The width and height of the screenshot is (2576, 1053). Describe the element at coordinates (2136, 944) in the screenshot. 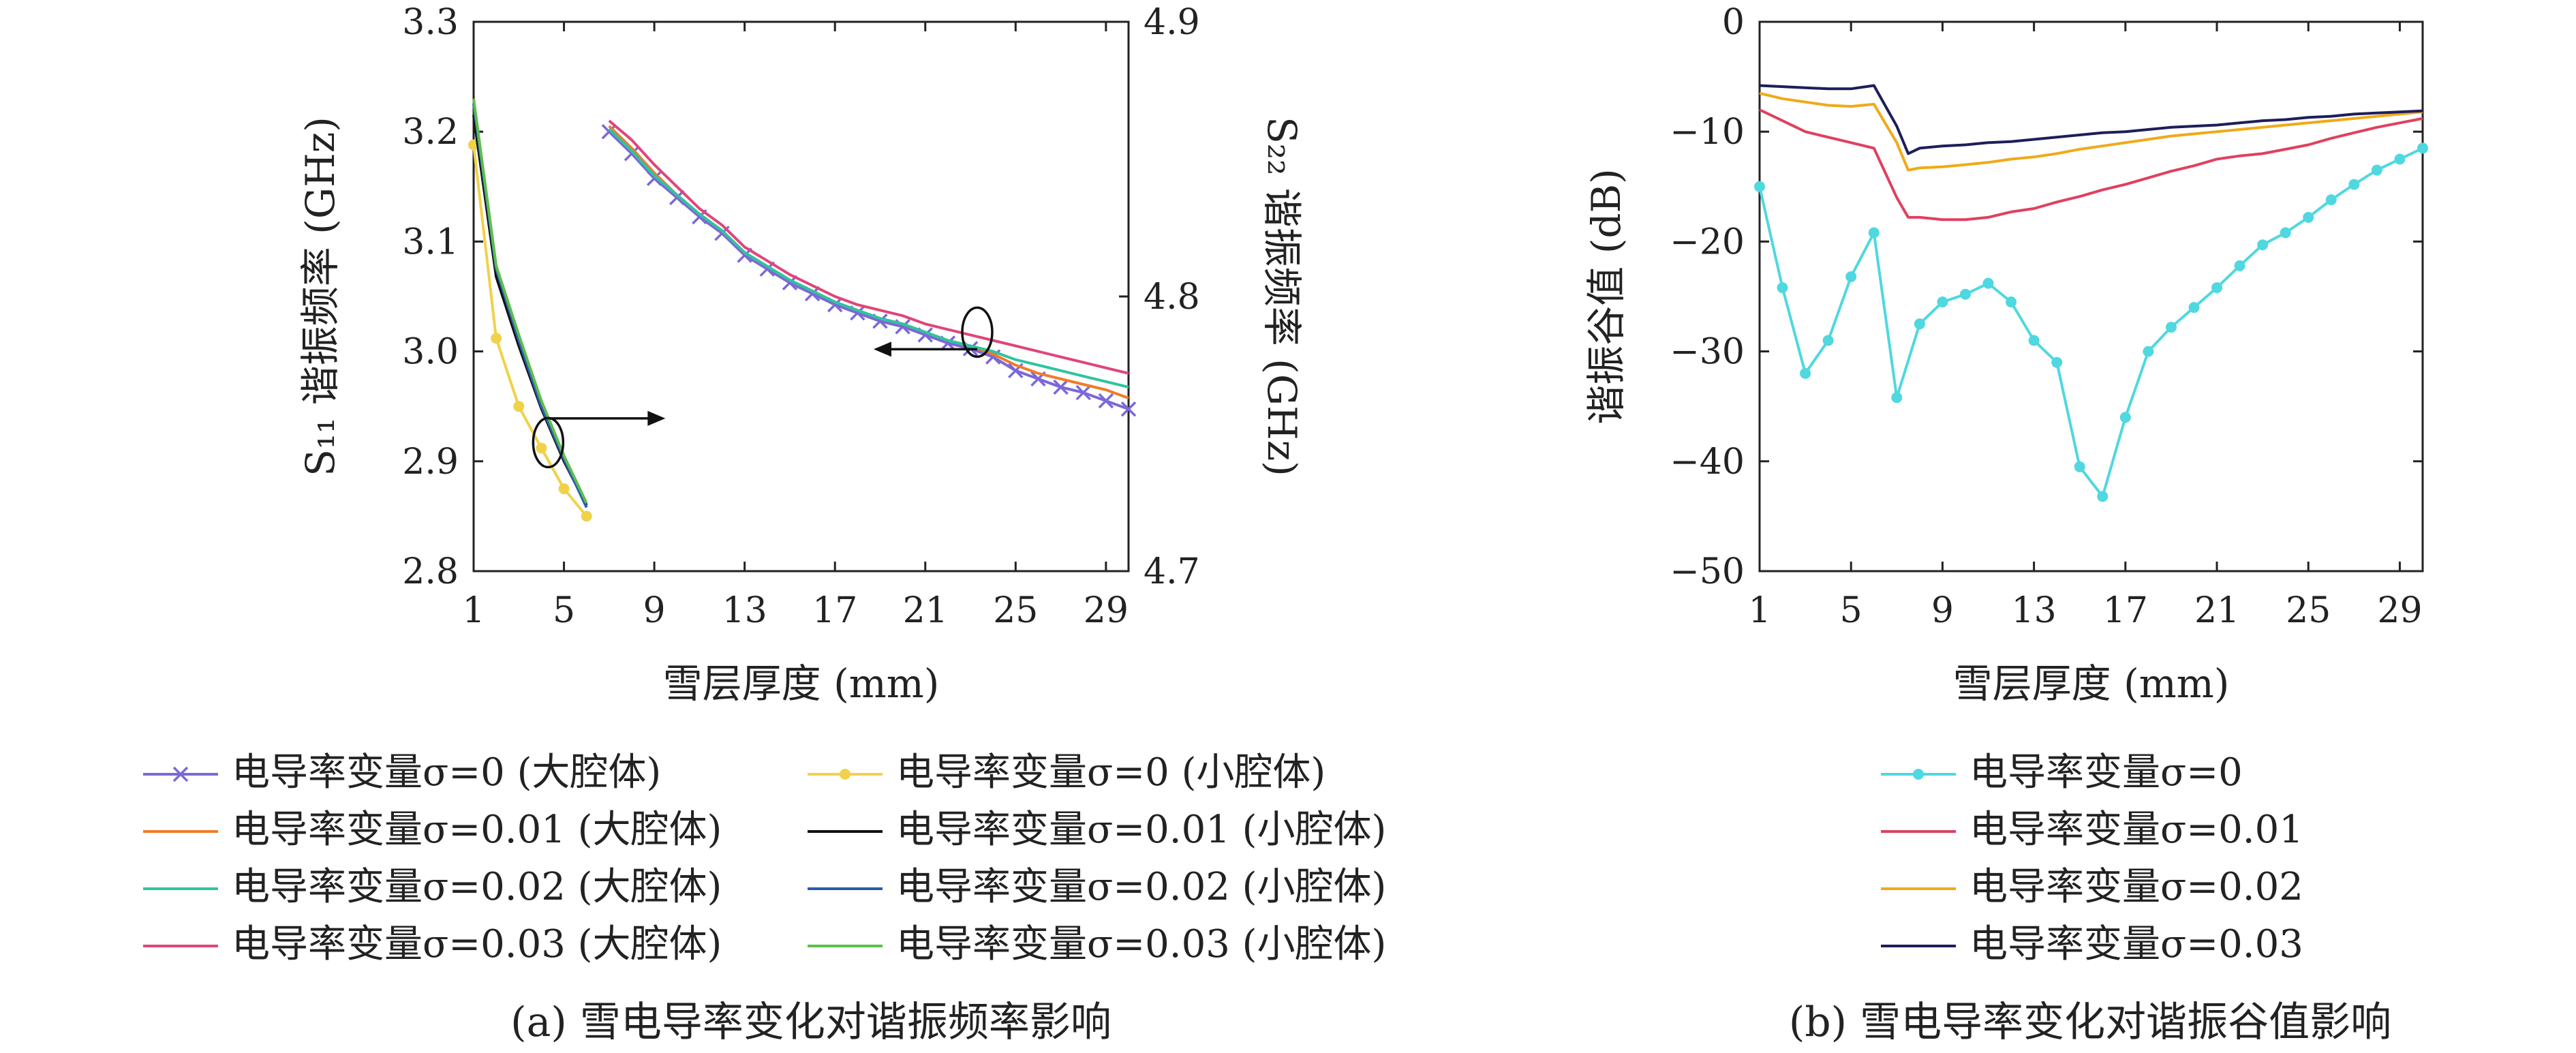

I see `legend-label: 电导率变量σ=0.03` at that location.